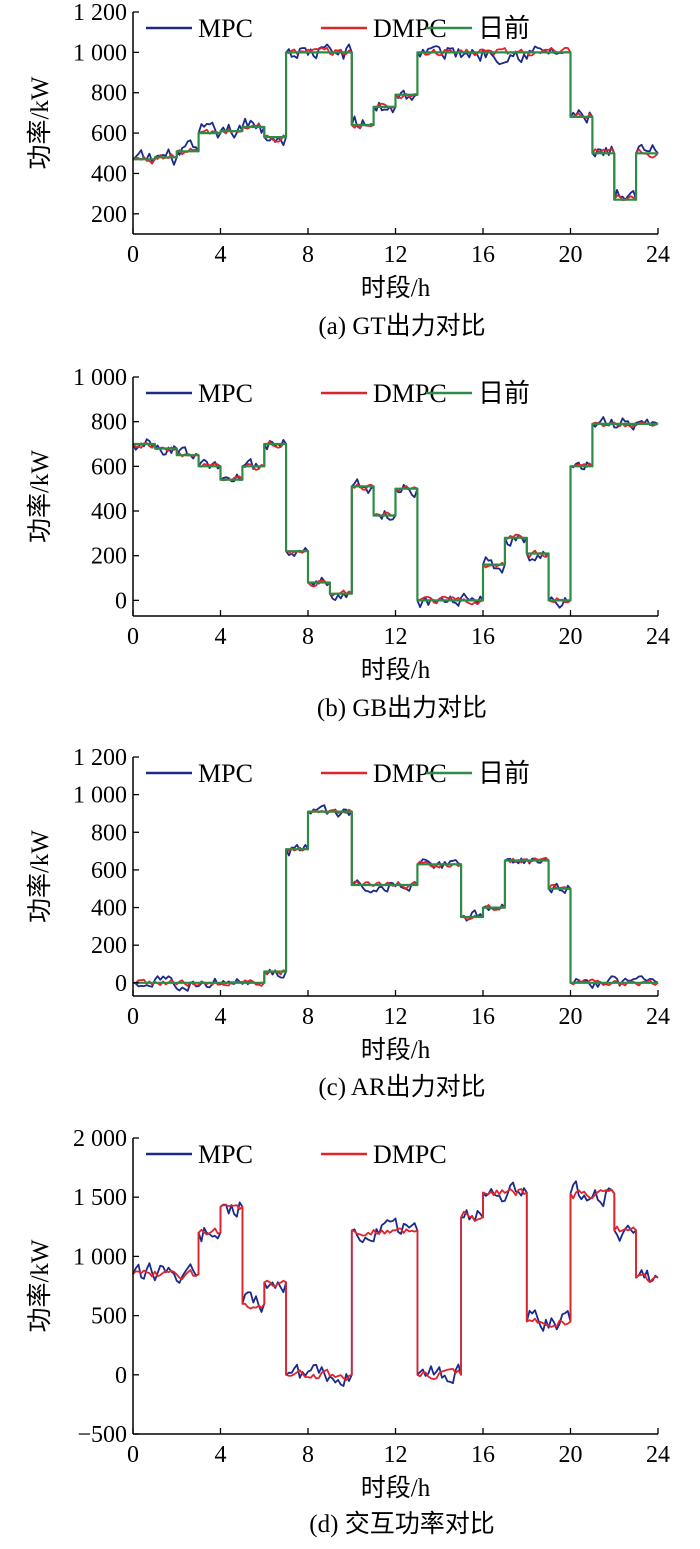 The height and width of the screenshot is (1549, 700). I want to click on legend-item-DMPC: DMPC, so click(384, 1154).